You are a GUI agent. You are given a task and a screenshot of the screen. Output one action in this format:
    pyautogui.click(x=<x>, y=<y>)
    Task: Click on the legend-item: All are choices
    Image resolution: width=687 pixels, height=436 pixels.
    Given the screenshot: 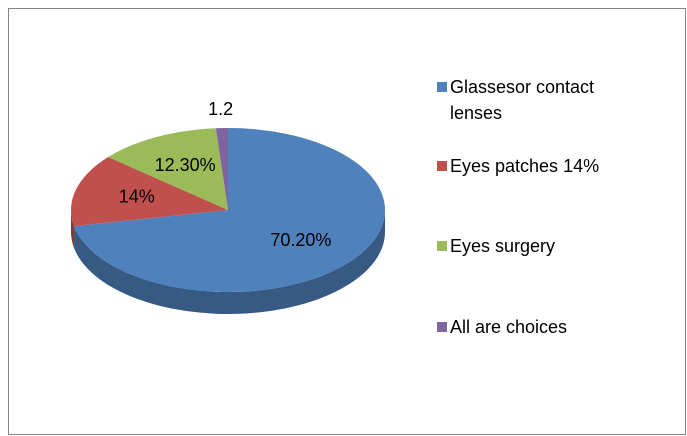 What is the action you would take?
    pyautogui.click(x=557, y=327)
    